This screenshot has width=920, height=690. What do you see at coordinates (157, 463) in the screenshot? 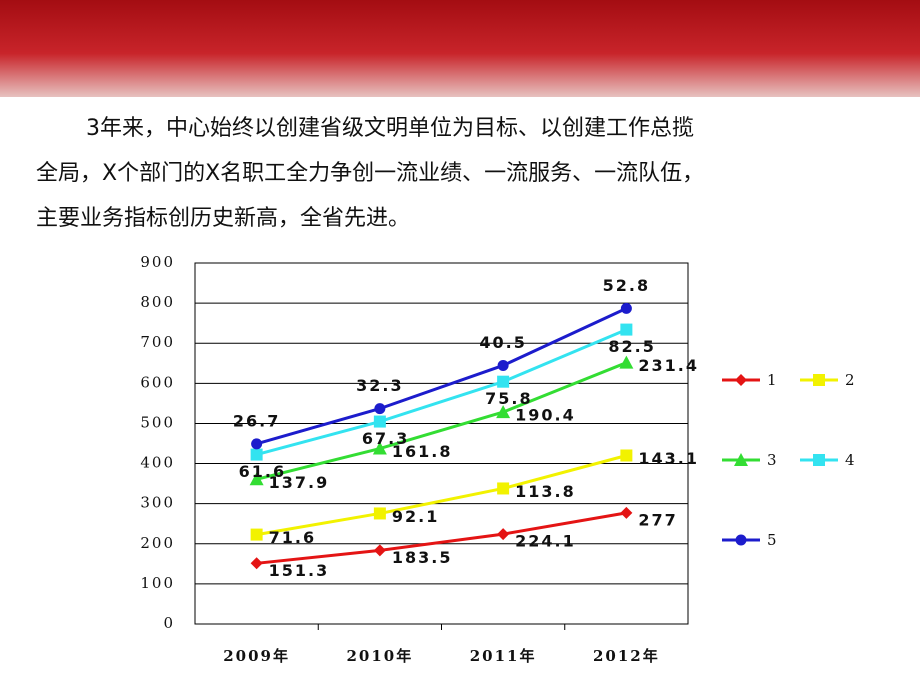
I see `y-tick-label: 400` at bounding box center [157, 463].